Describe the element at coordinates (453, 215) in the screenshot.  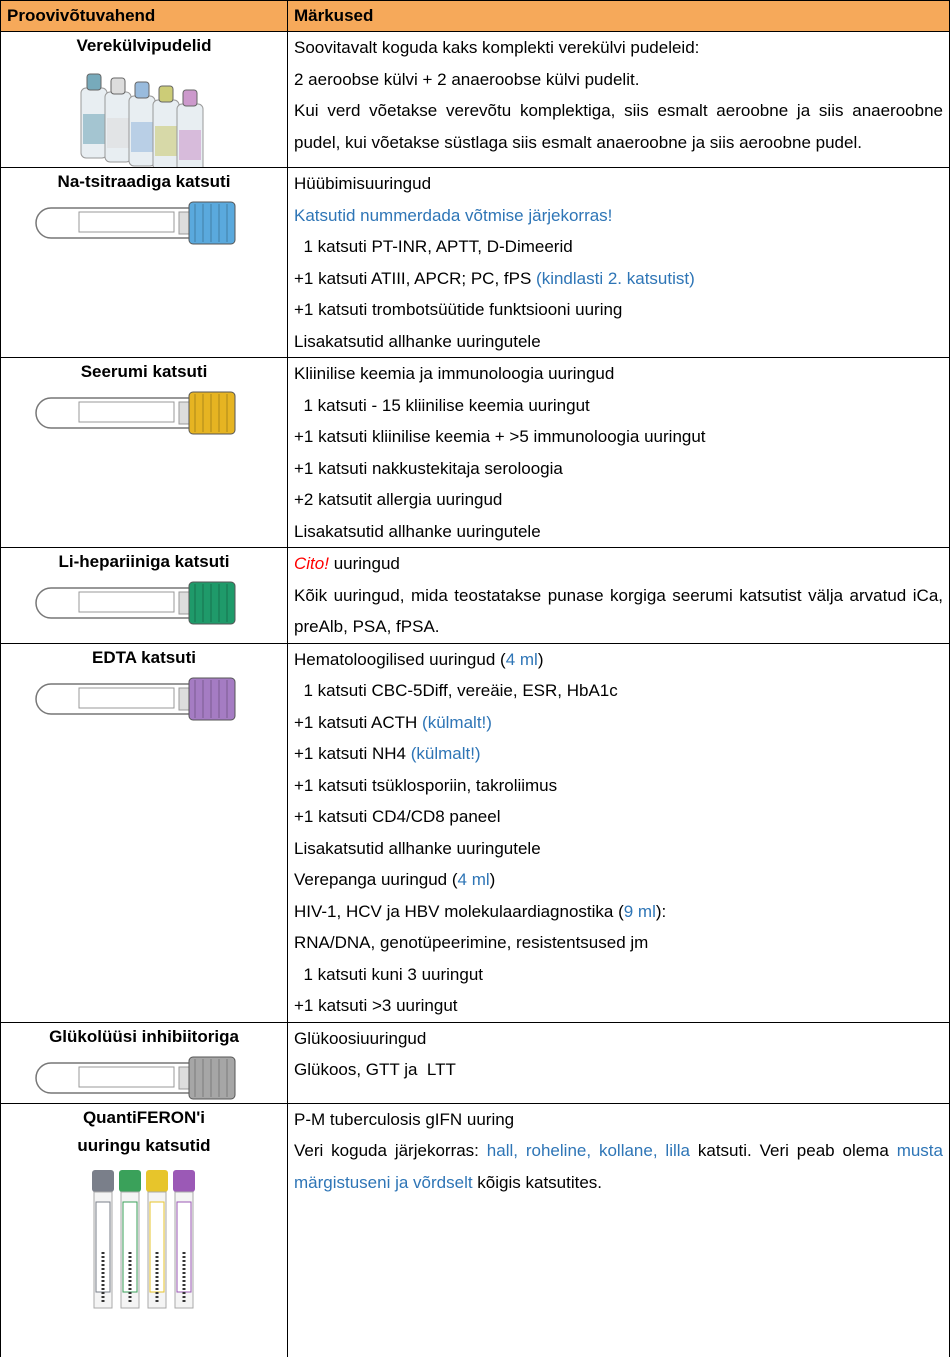
I see `note-text: Katsutid nummerdada võtmise järjekorras!` at that location.